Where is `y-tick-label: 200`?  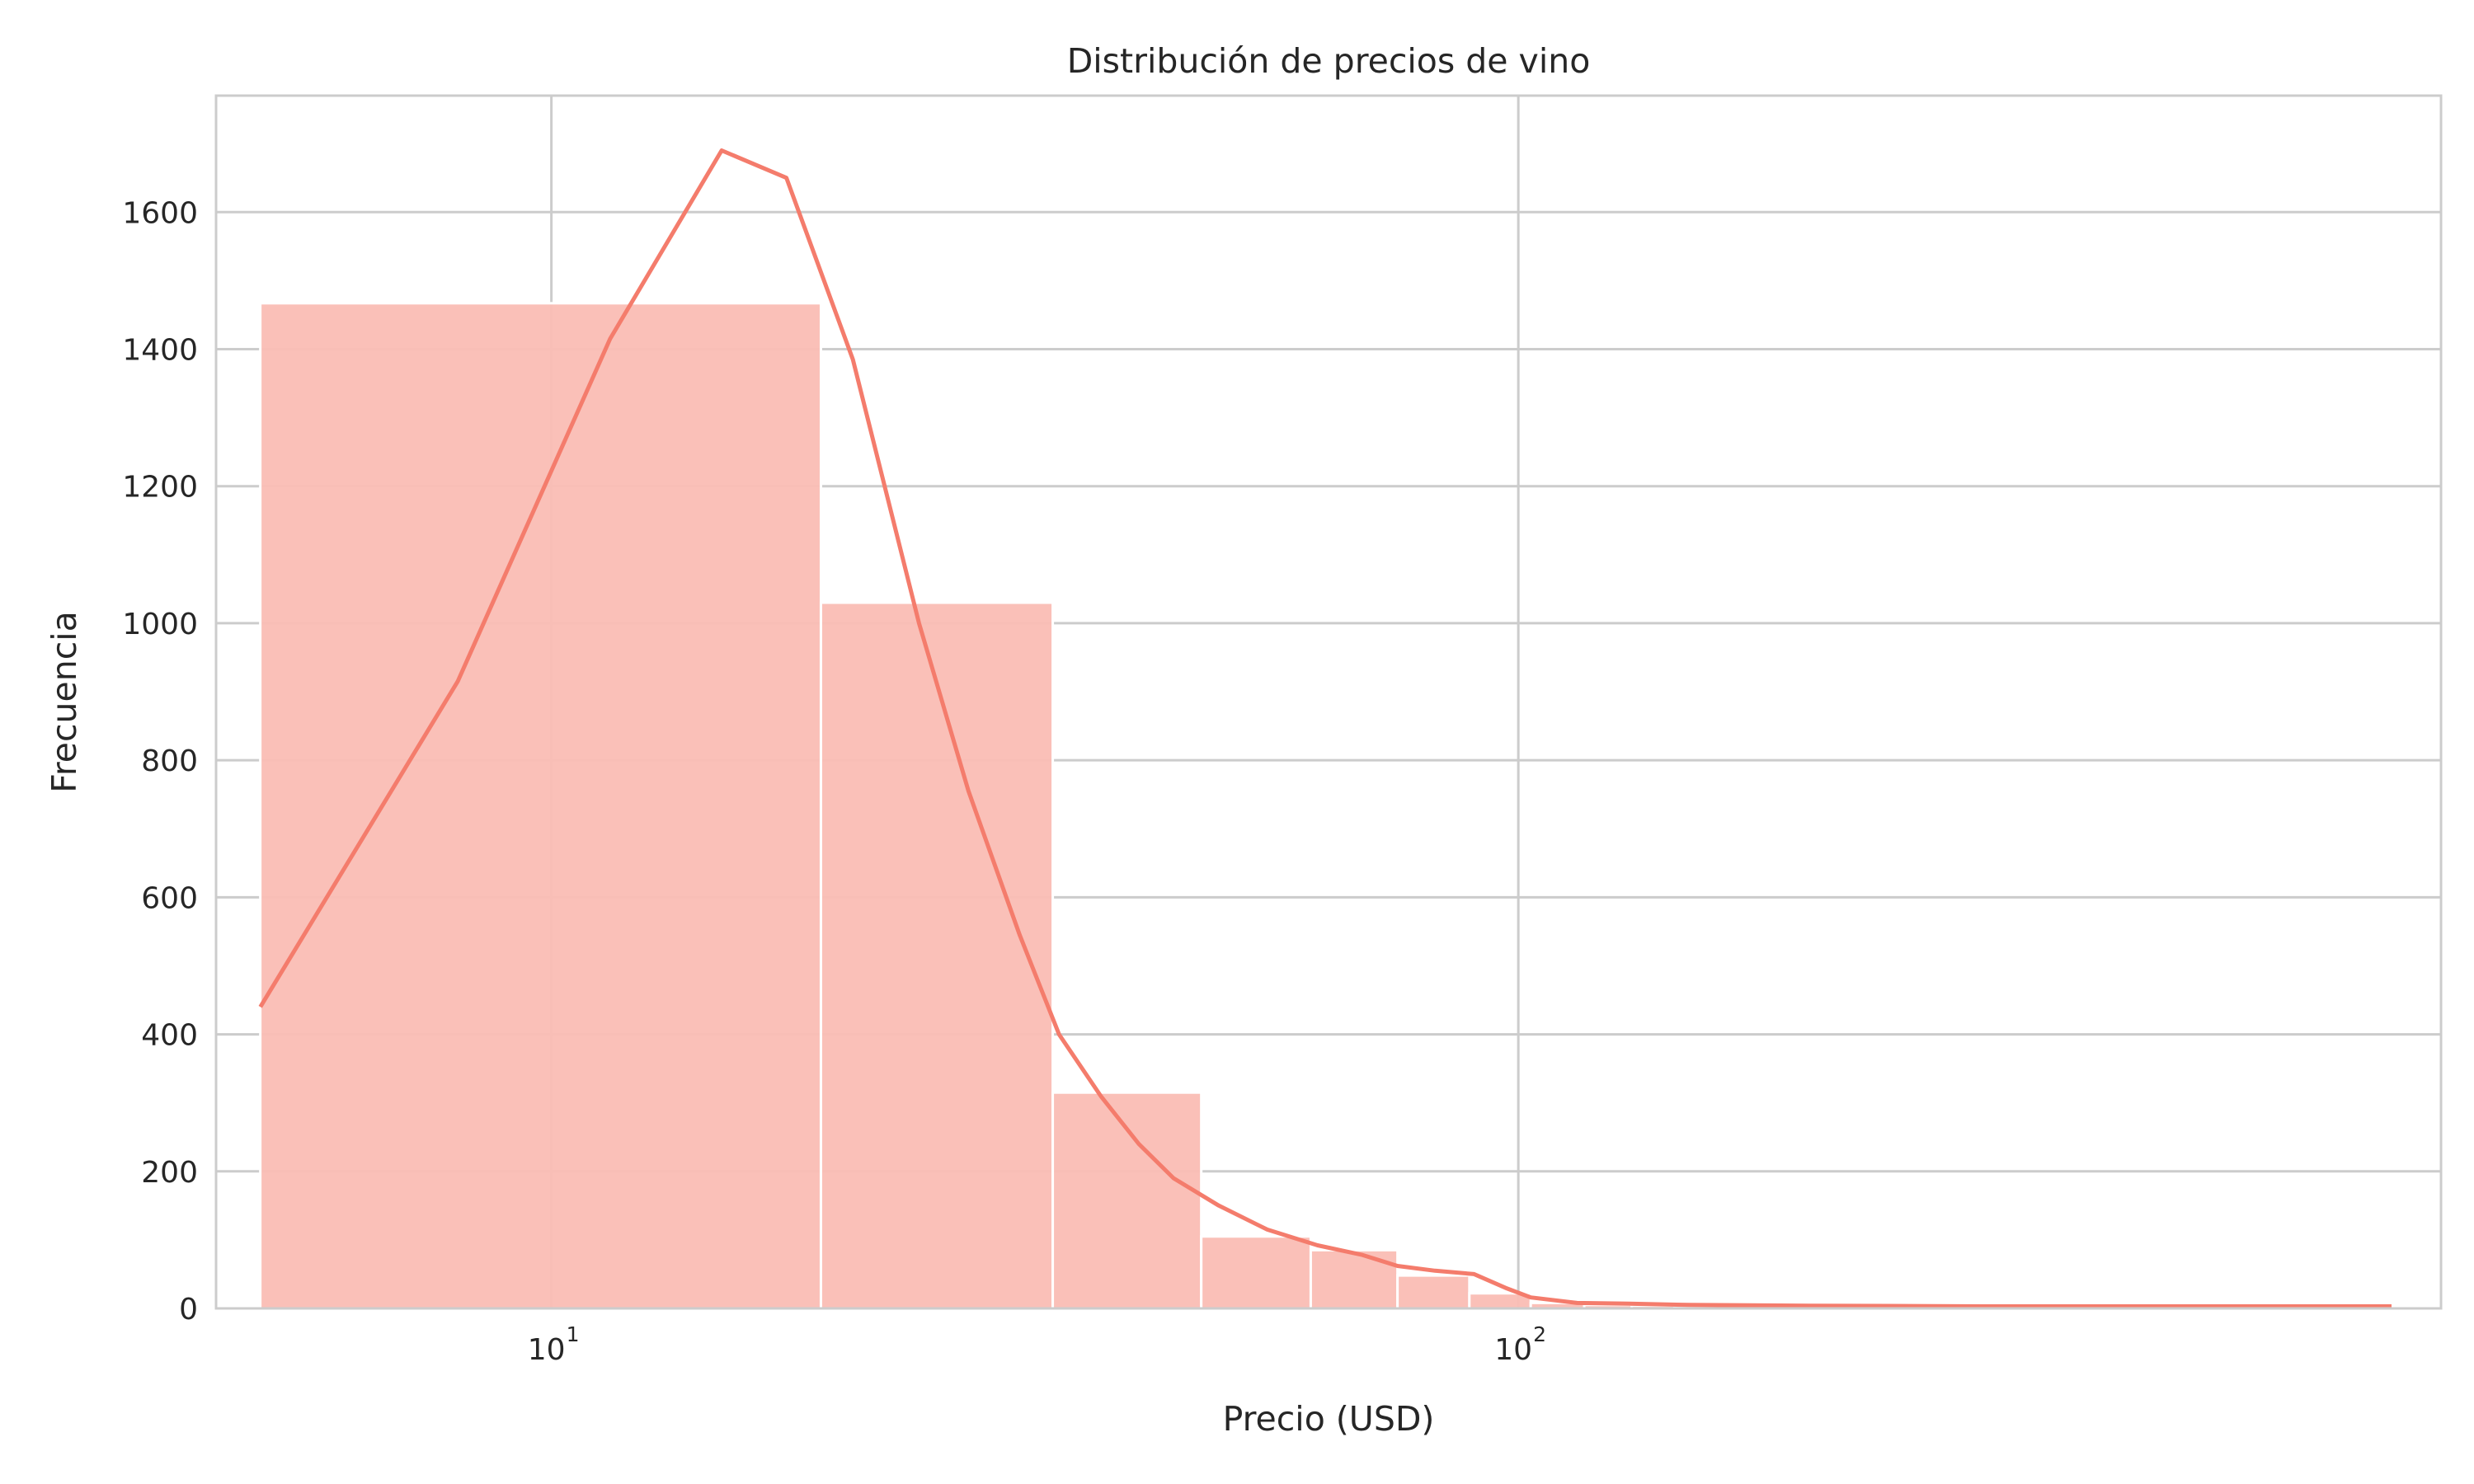 y-tick-label: 200 is located at coordinates (169, 1173).